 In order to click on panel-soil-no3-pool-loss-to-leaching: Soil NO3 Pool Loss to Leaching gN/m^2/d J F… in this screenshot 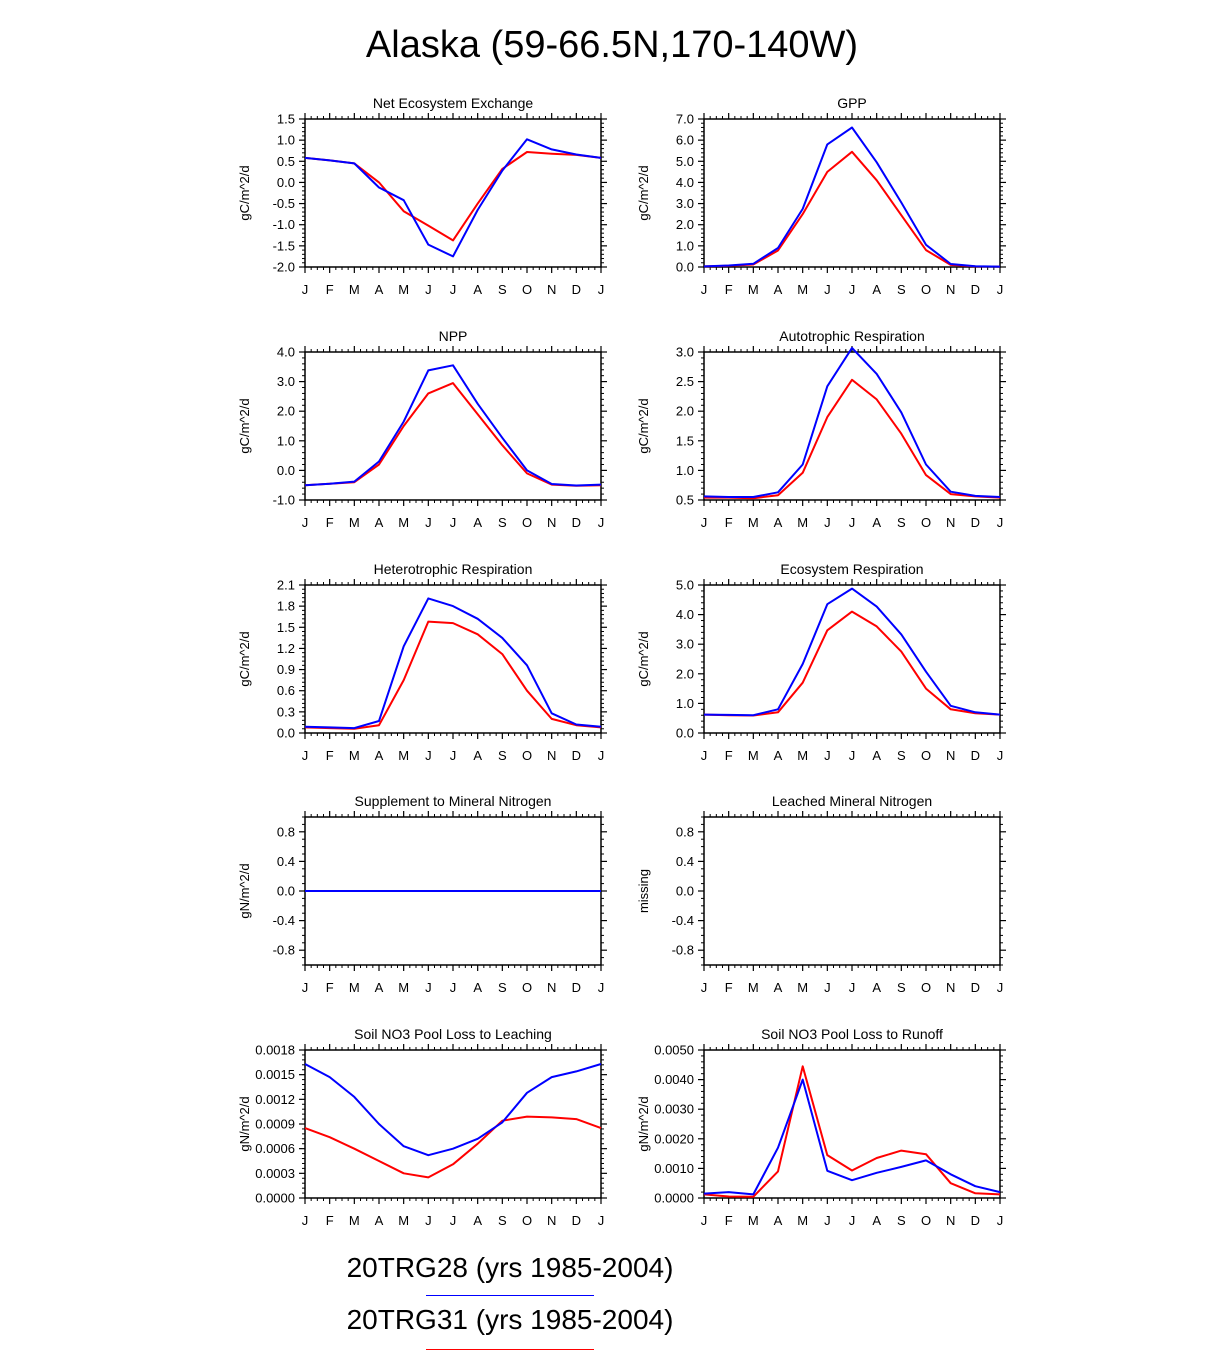, I will do `click(422, 1127)`.